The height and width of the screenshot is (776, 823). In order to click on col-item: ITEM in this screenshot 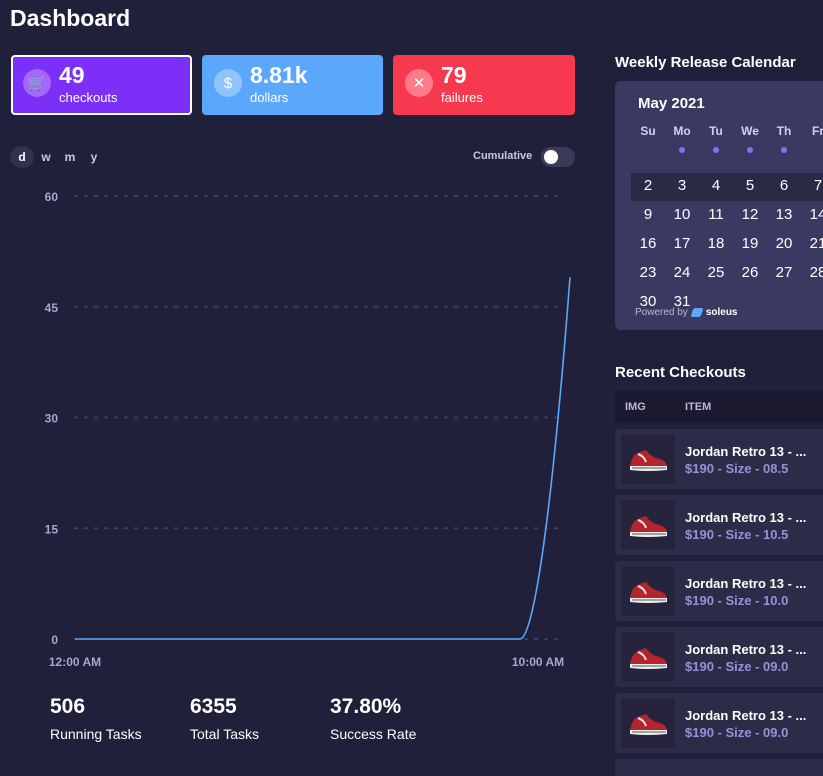, I will do `click(698, 407)`.